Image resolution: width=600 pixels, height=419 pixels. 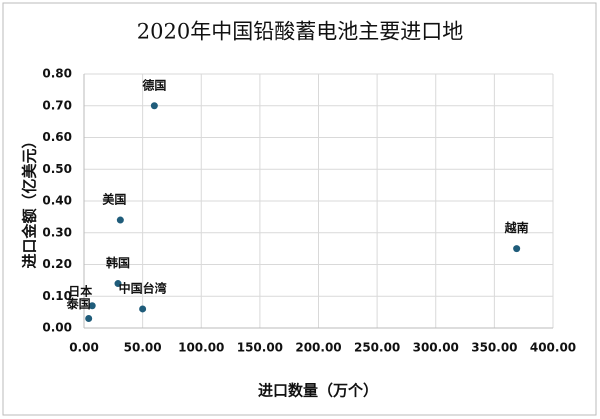 I want to click on y-tick-label: 0.80, so click(x=57, y=74).